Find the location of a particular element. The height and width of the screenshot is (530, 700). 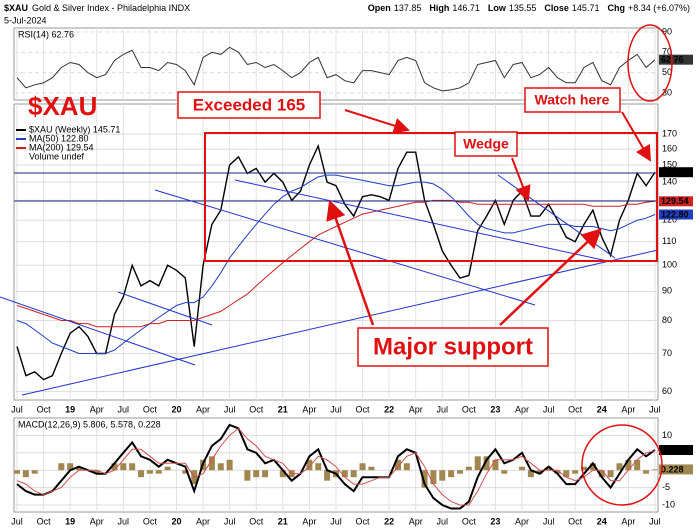

y-tick-label: 50 is located at coordinates (667, 72).